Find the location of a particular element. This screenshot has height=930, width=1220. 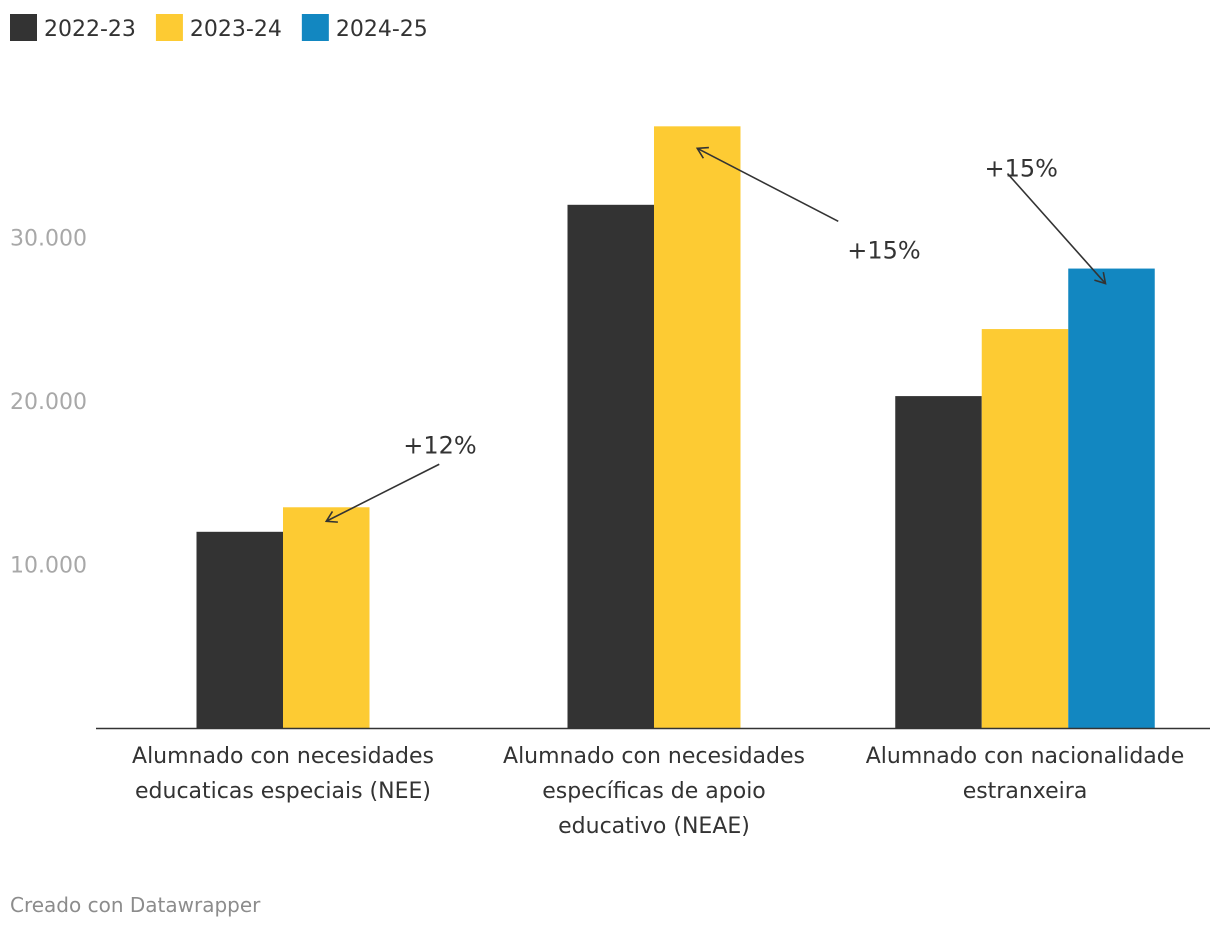

category-label-line: educativo (NEAE) is located at coordinates (654, 826).